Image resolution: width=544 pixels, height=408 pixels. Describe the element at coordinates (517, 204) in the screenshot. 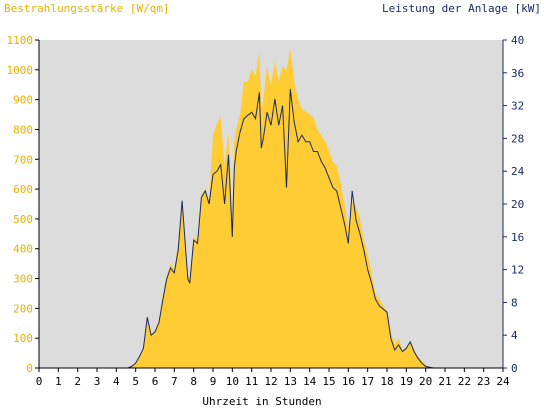

I see `right-tick-label: 20` at that location.